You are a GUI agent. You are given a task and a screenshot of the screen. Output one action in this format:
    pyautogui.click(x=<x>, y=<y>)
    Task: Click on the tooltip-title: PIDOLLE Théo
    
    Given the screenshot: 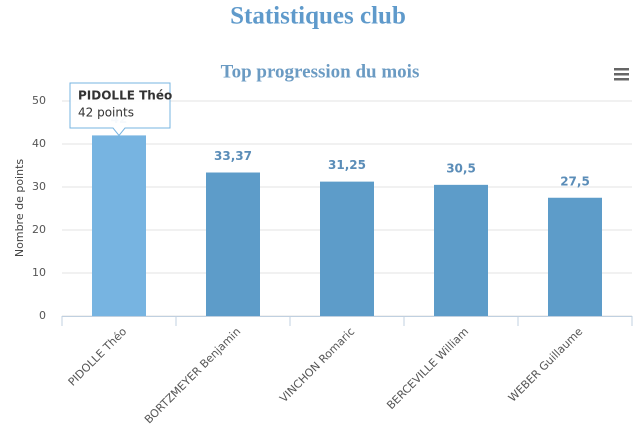 What is the action you would take?
    pyautogui.click(x=125, y=96)
    